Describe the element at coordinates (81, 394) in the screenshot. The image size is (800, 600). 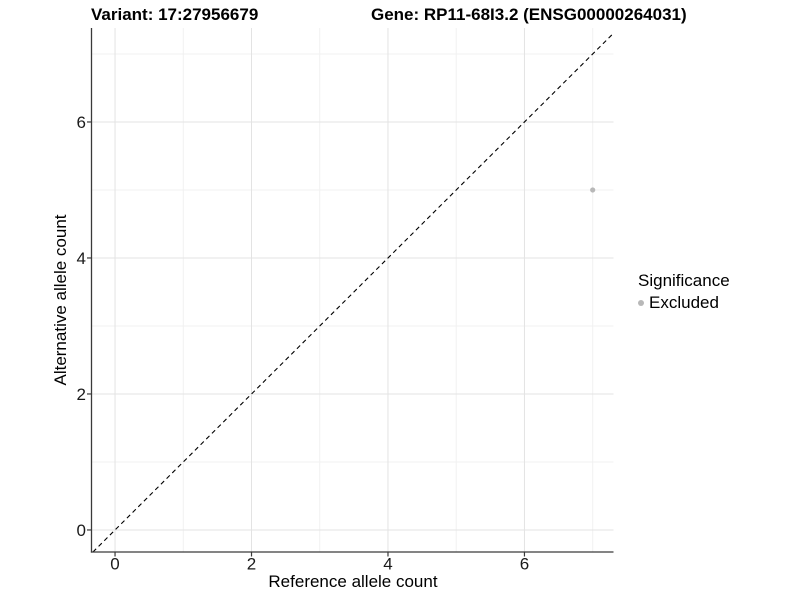
I see `y-tick-label: 2` at that location.